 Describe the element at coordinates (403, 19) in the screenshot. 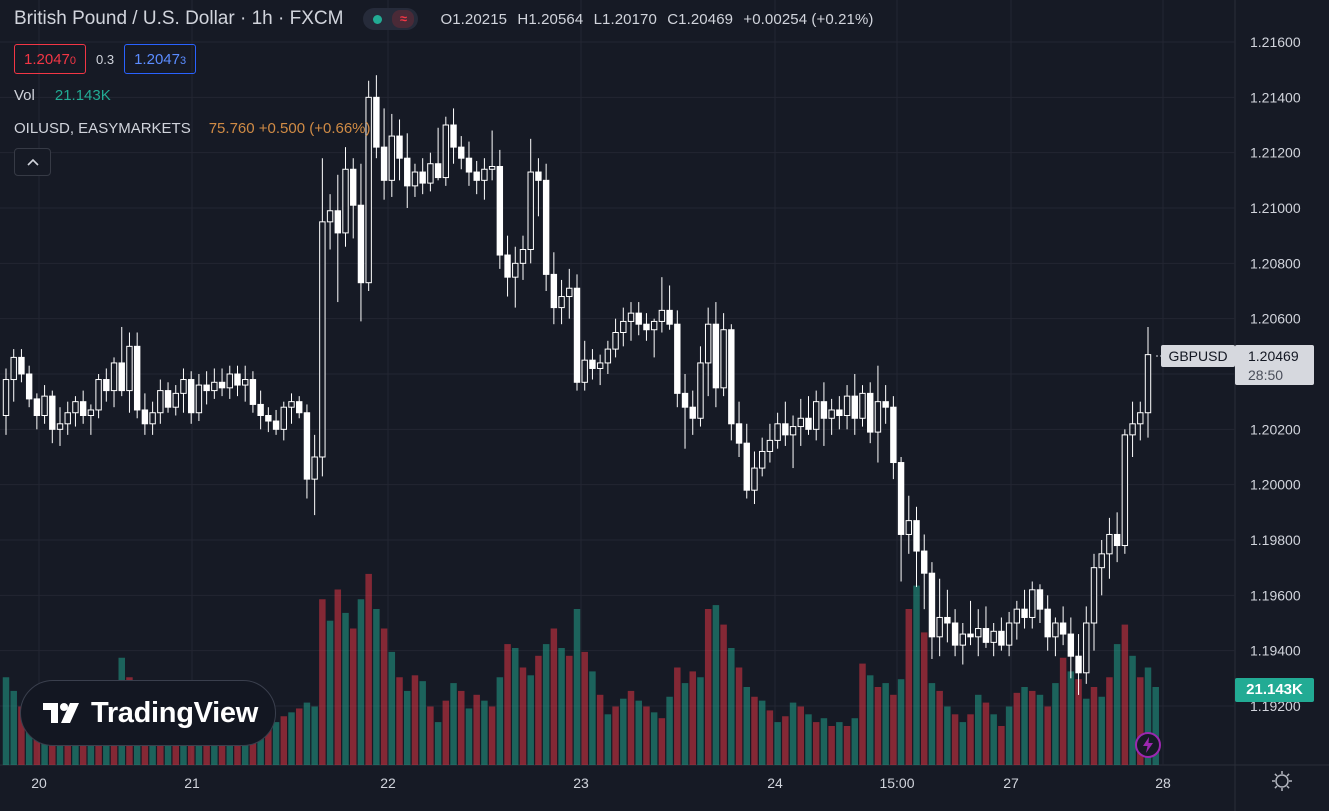

I see `data-problem-wave-icon: ≈` at that location.